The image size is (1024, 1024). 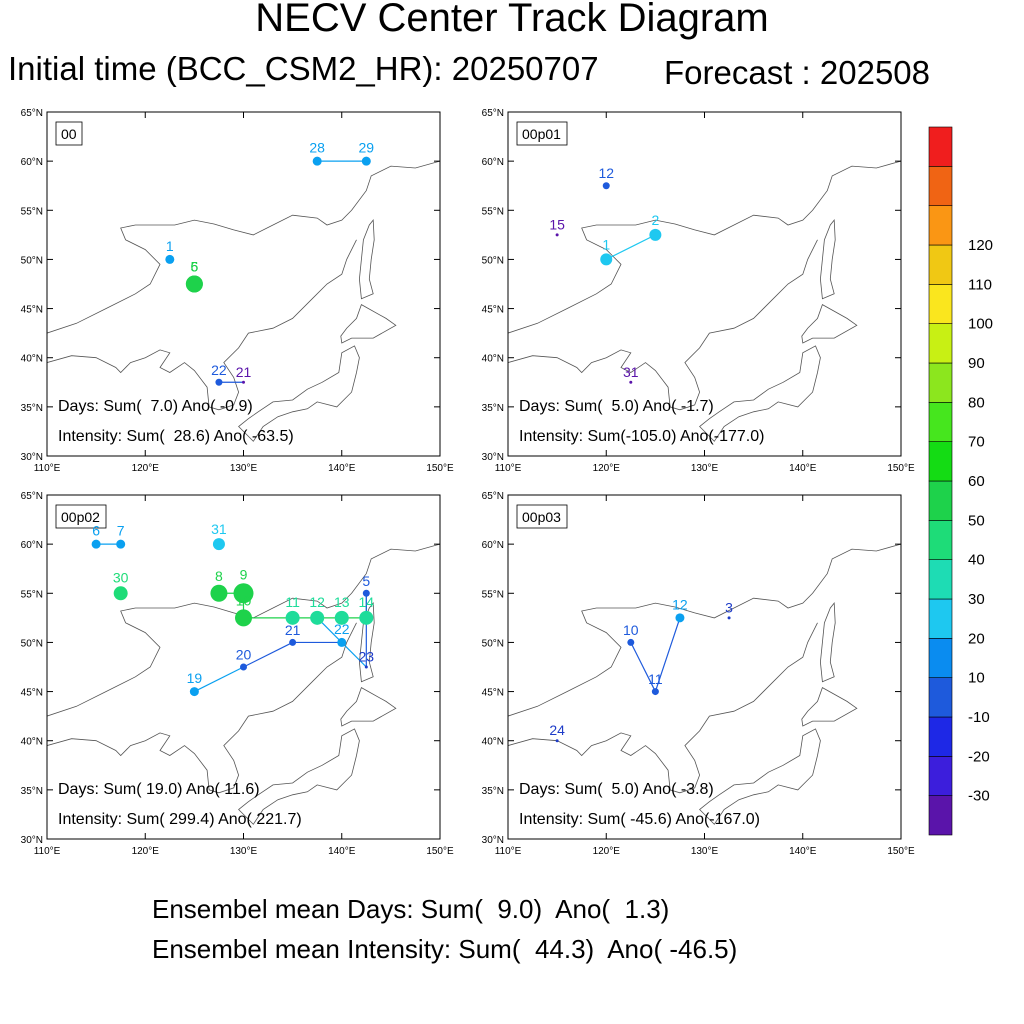 What do you see at coordinates (244, 600) in the screenshot?
I see `track-point-label: 10` at bounding box center [244, 600].